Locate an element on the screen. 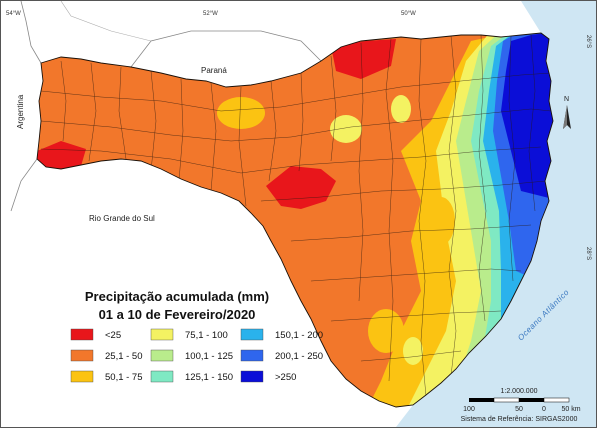  legend-label-5: 100,1 - 125 is located at coordinates (209, 356).